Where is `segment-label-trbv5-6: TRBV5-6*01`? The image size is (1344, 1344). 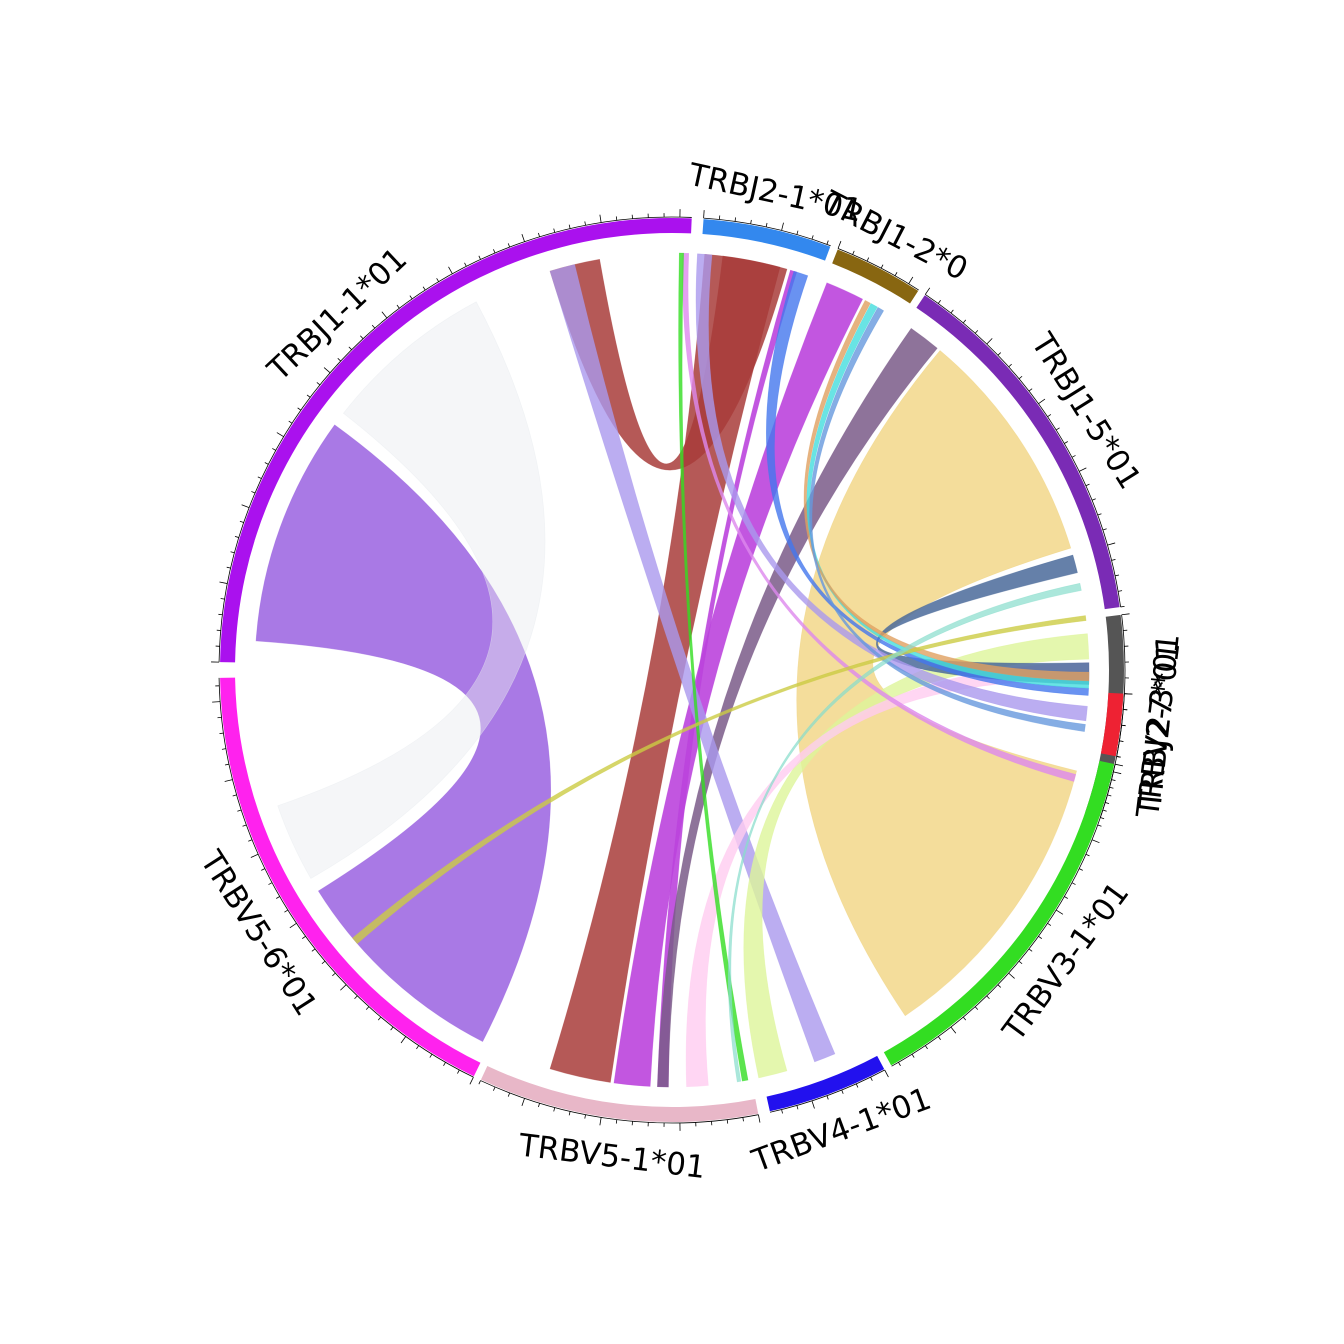 segment-label-trbv5-6: TRBV5-6*01 is located at coordinates (258, 933).